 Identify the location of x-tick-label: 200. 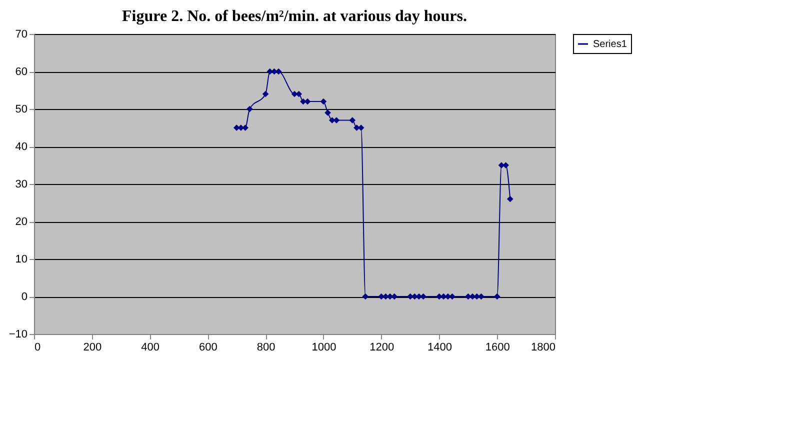
(92, 348).